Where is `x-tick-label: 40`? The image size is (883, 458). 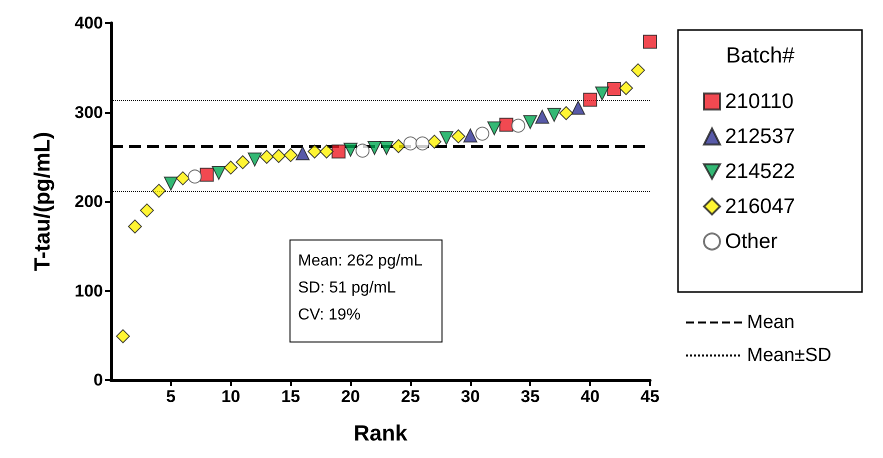 x-tick-label: 40 is located at coordinates (590, 396).